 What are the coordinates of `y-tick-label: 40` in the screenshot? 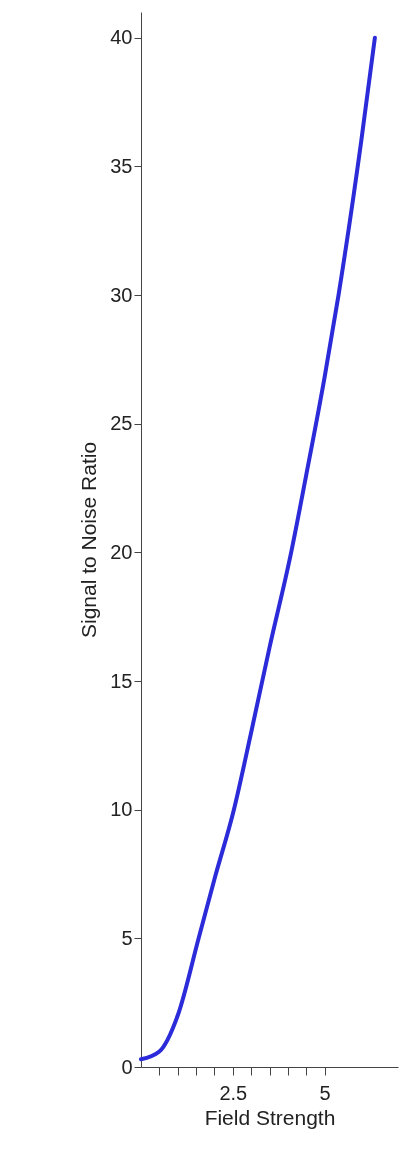 It's located at (121, 37).